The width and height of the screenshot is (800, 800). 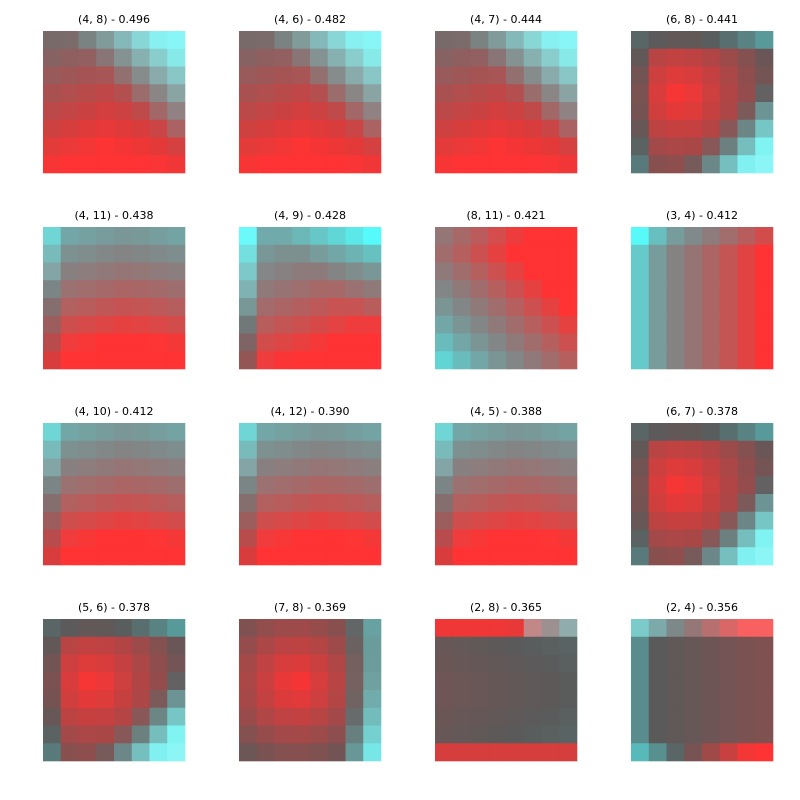 What do you see at coordinates (309, 411) in the screenshot?
I see `panel-title: (4, 12) - 0.390` at bounding box center [309, 411].